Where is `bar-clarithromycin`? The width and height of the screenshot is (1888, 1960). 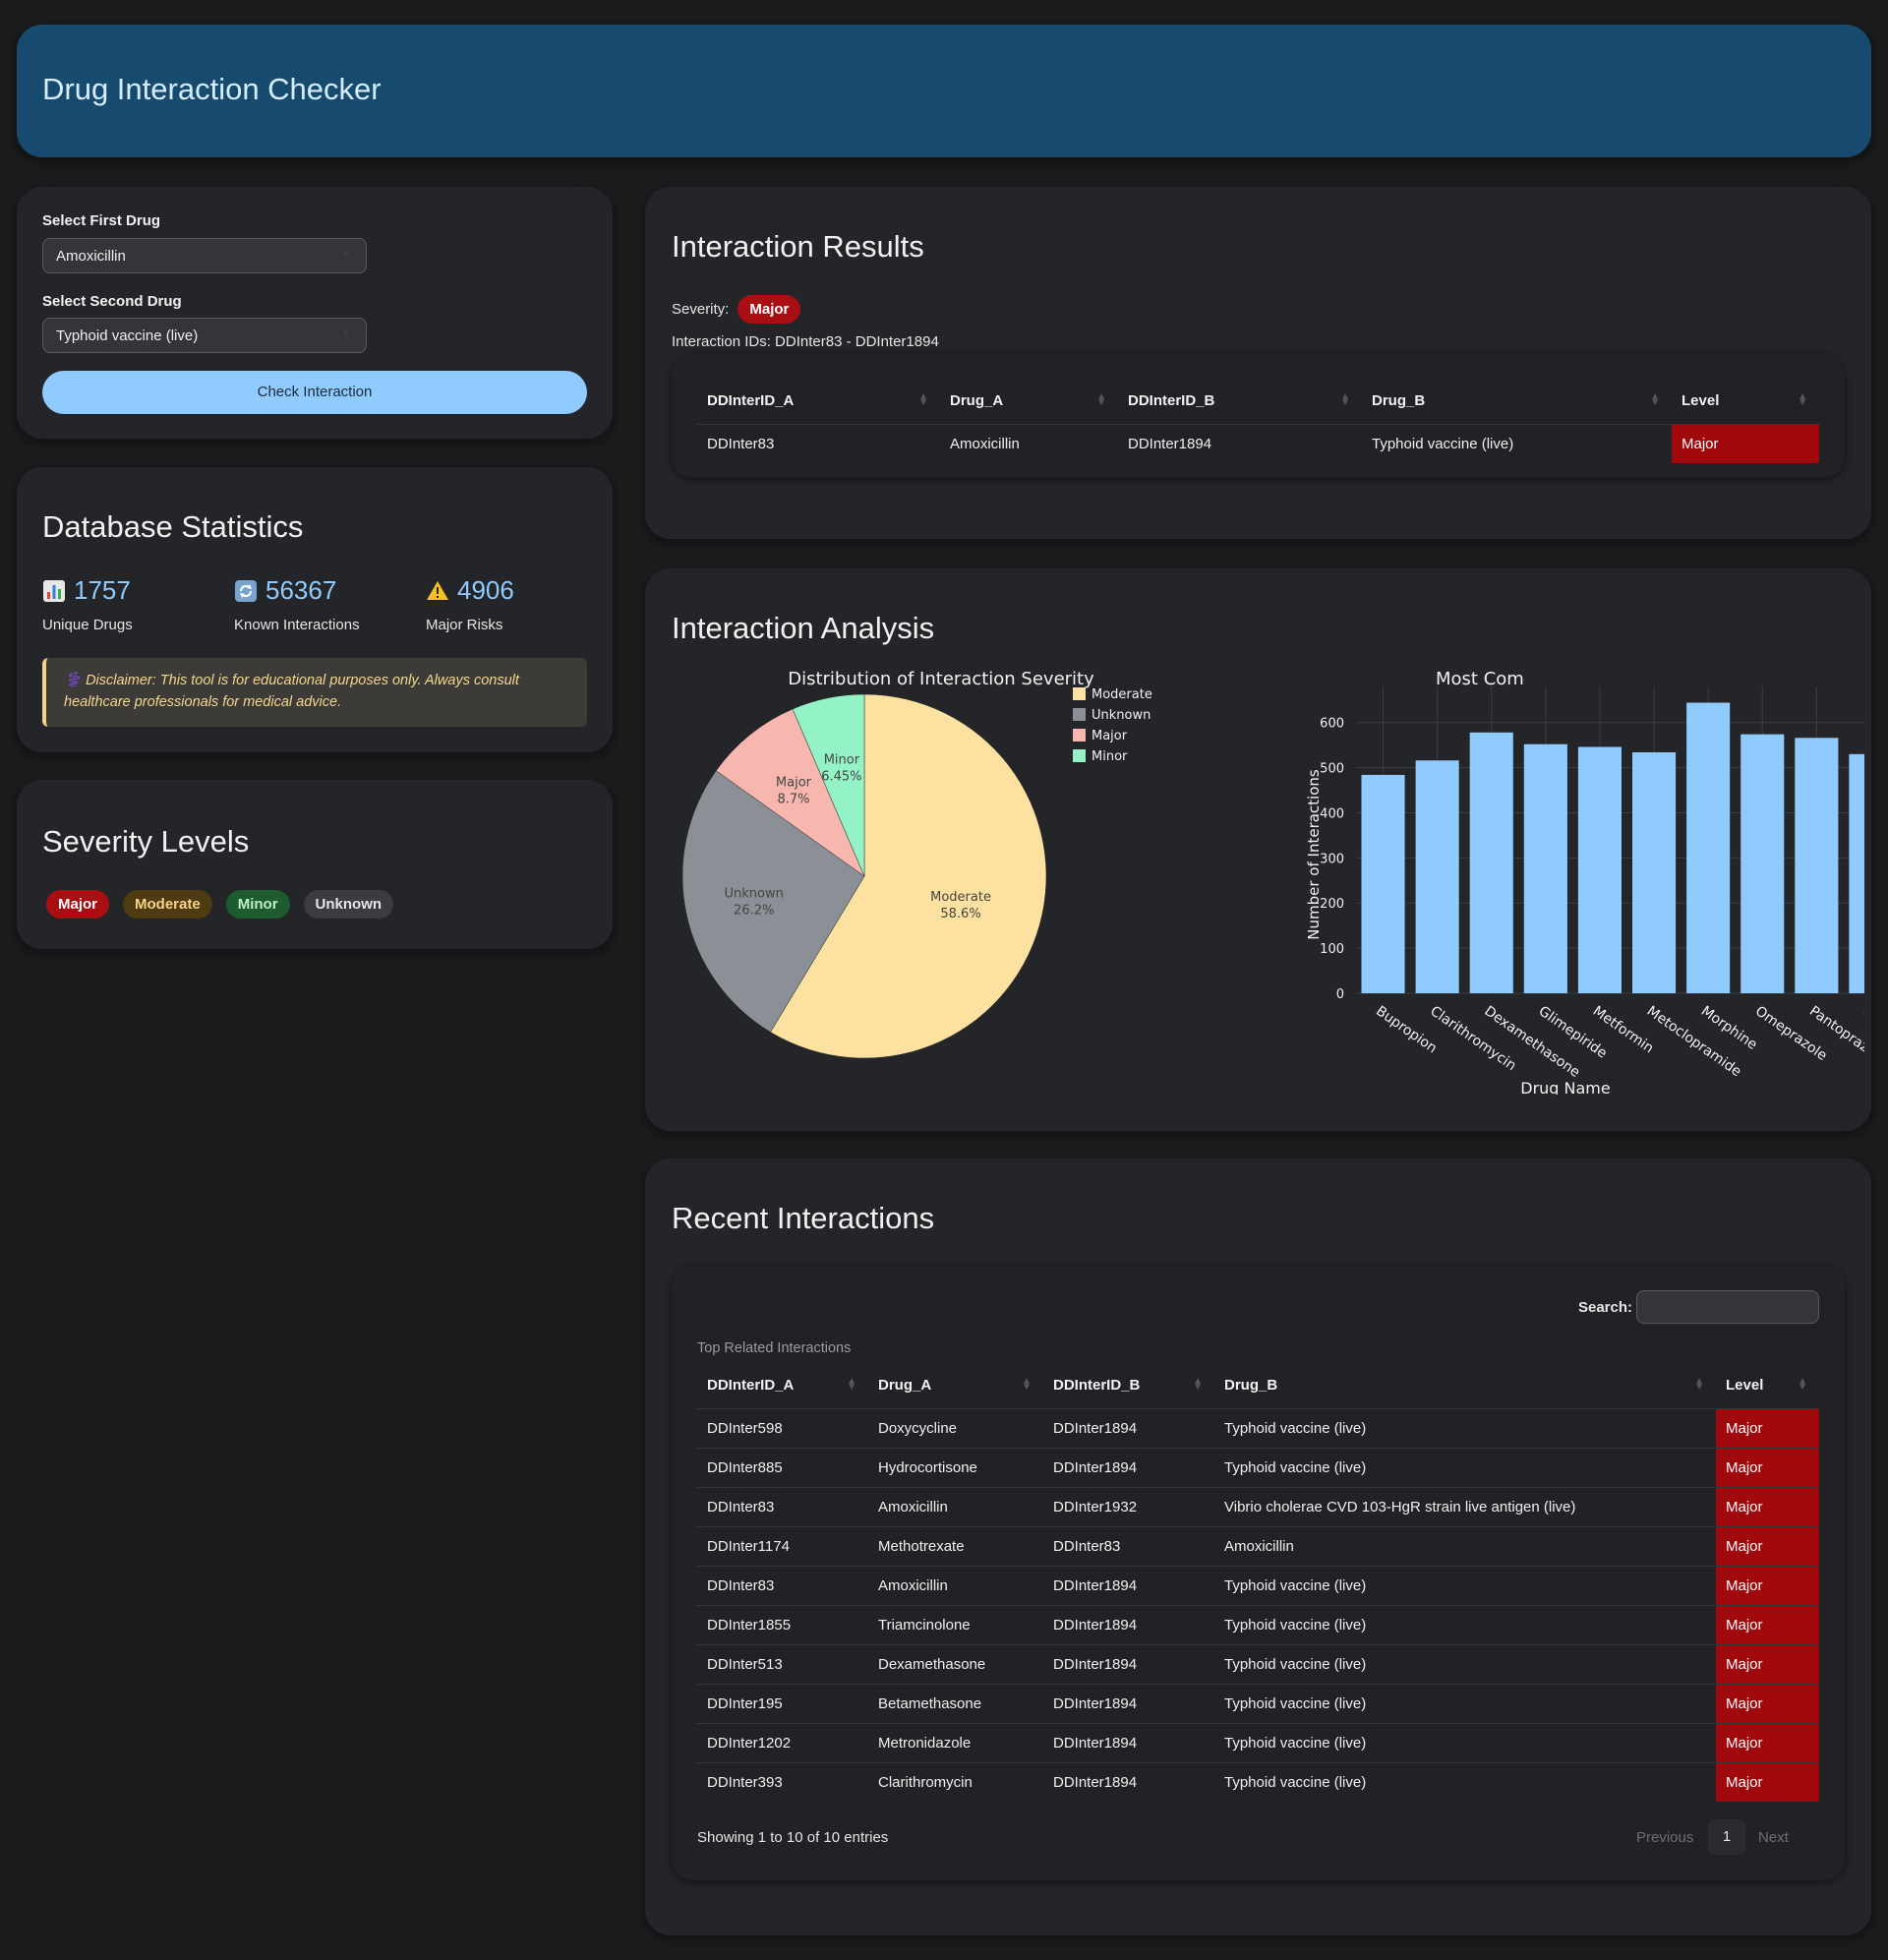 bar-clarithromycin is located at coordinates (1437, 876).